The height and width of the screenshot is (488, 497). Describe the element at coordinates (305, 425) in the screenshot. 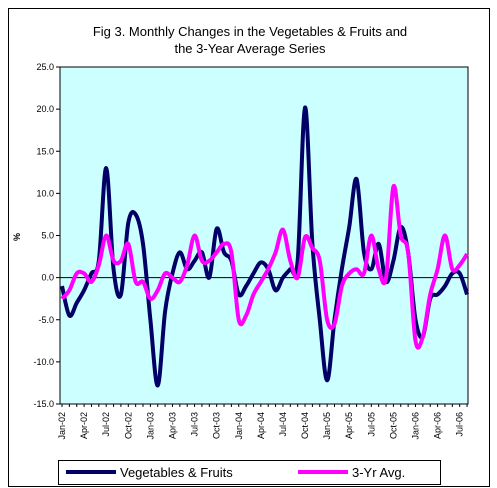

I see `x-tick-label: Oct-04` at that location.